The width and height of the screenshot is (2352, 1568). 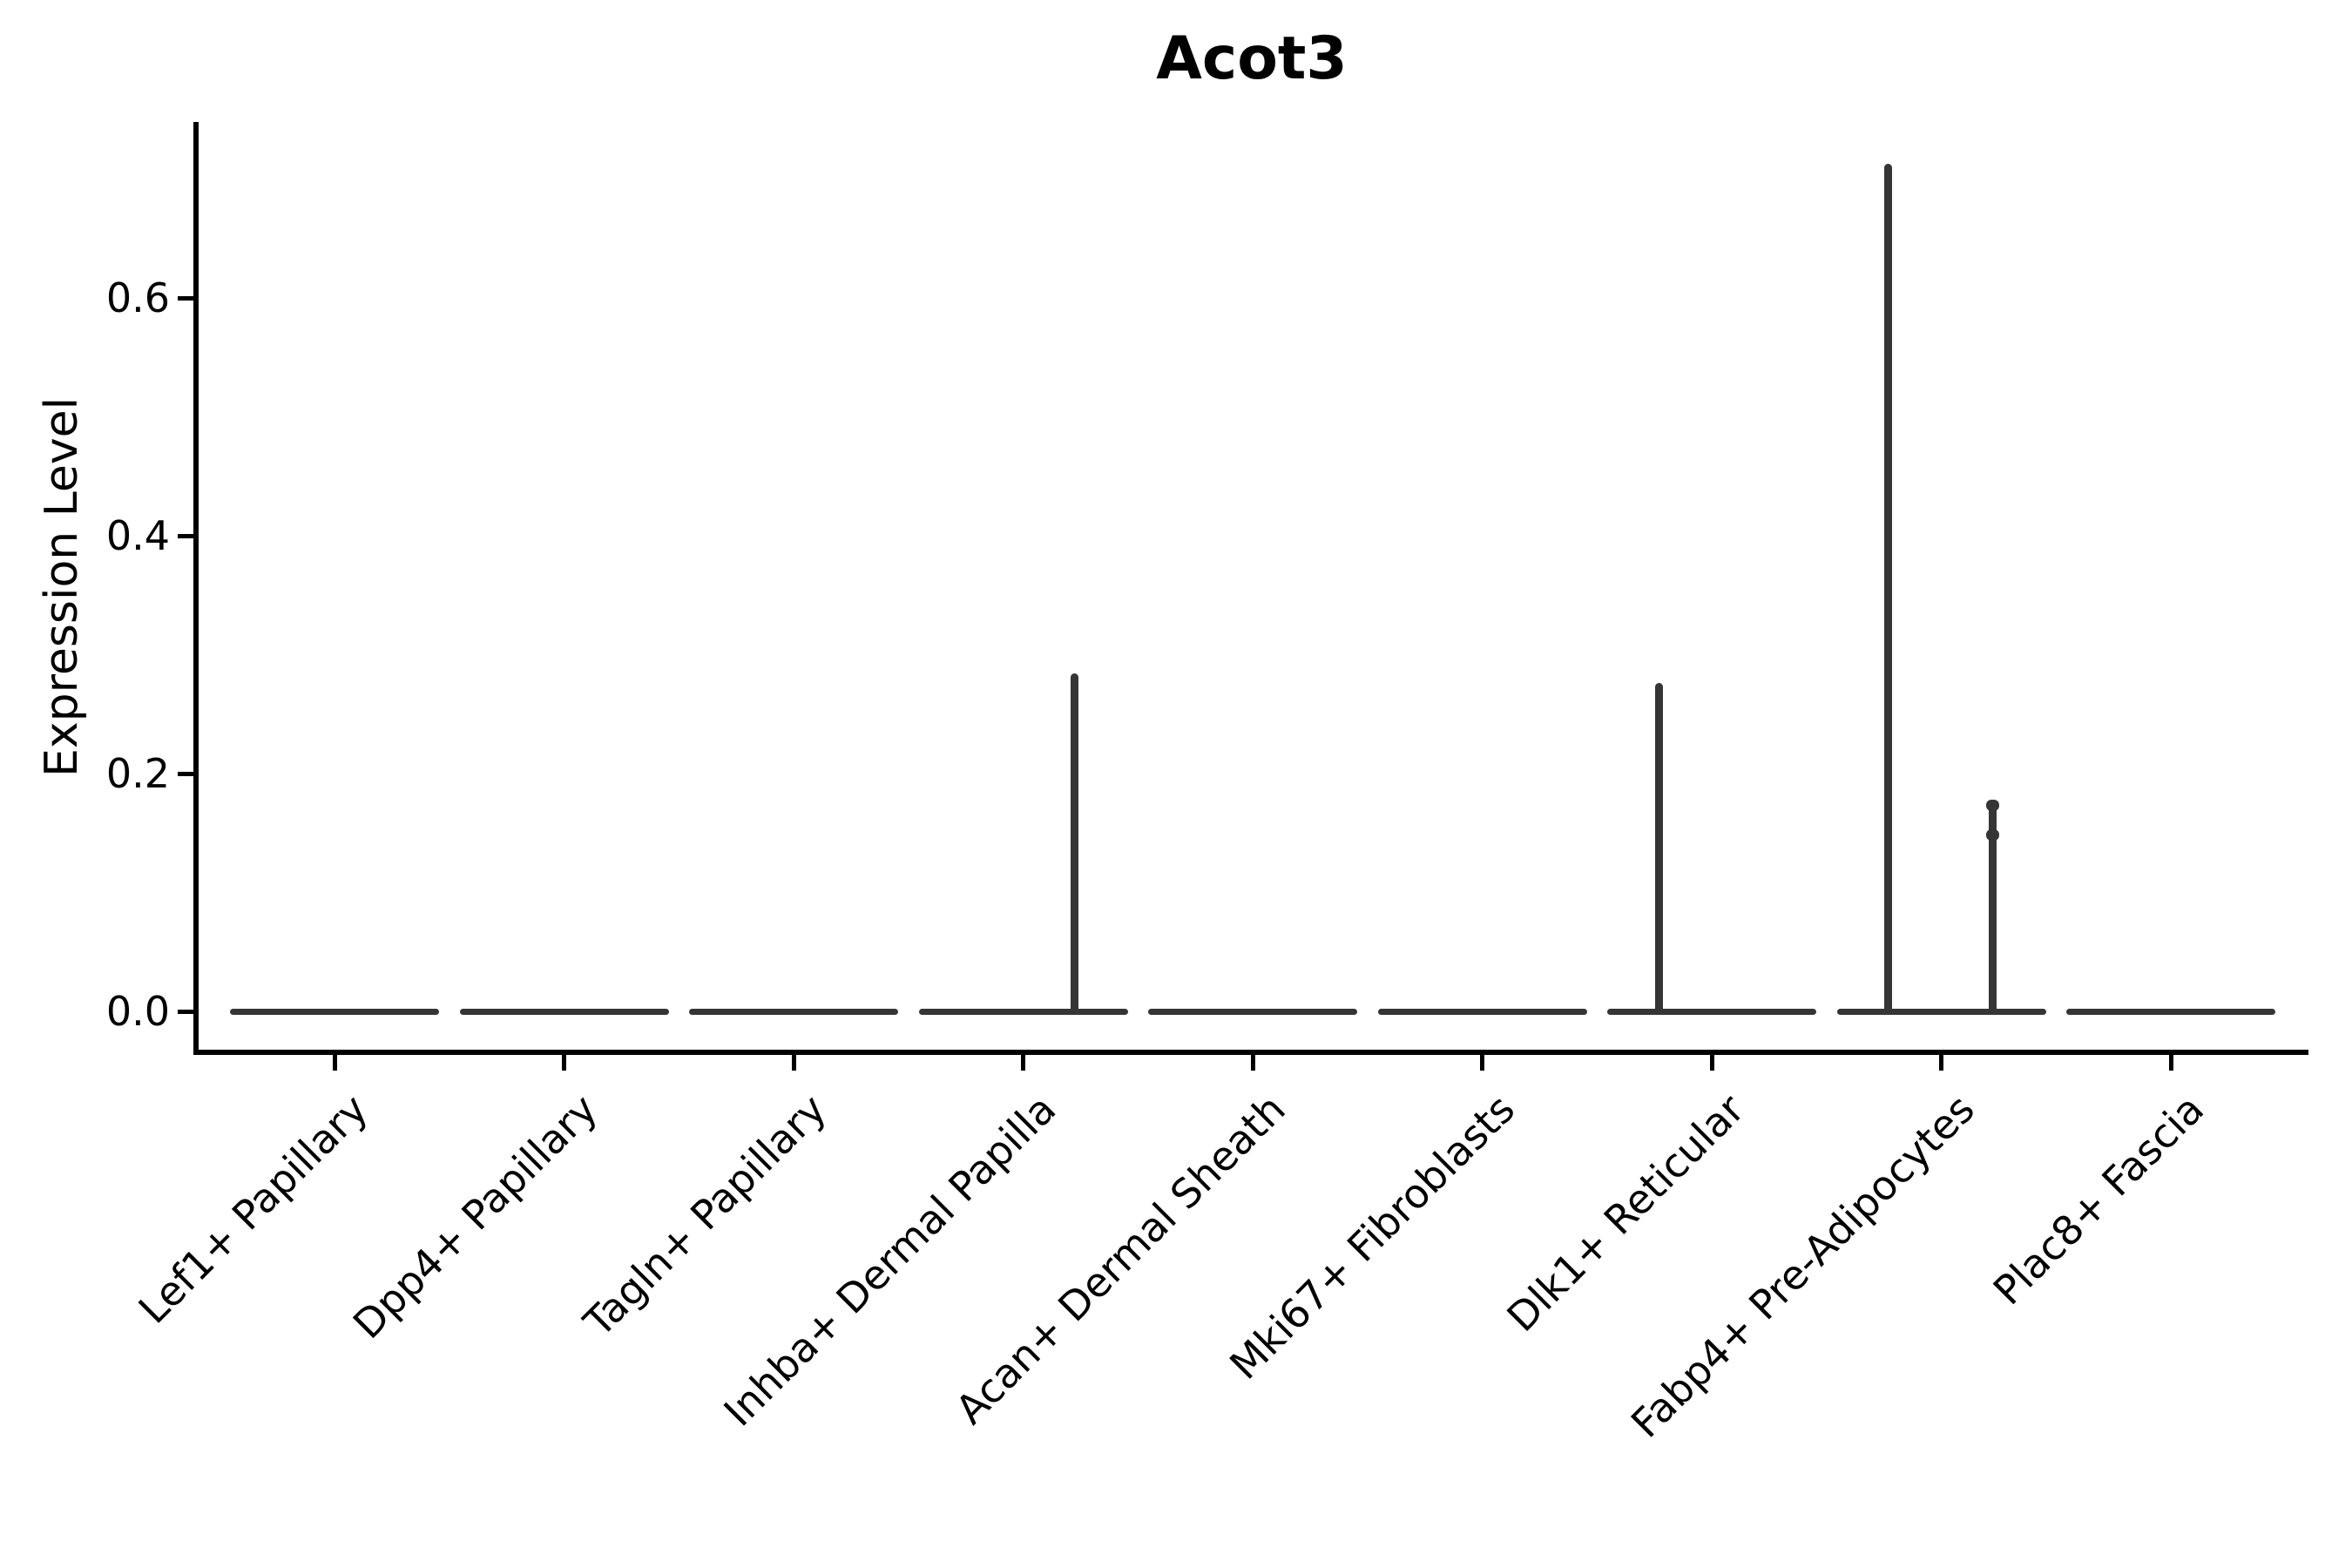 What do you see at coordinates (137, 535) in the screenshot?
I see `y-tick-label: 0.4` at bounding box center [137, 535].